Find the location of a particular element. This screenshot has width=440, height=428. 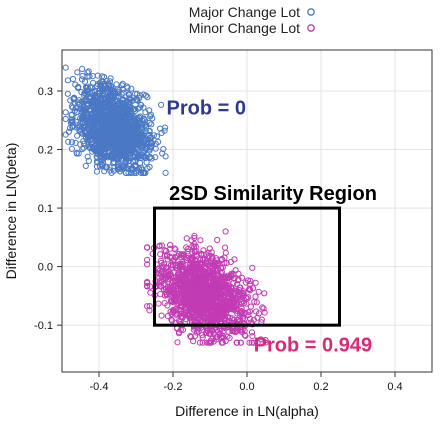

x-tick-label: 0.4 is located at coordinates (394, 387).